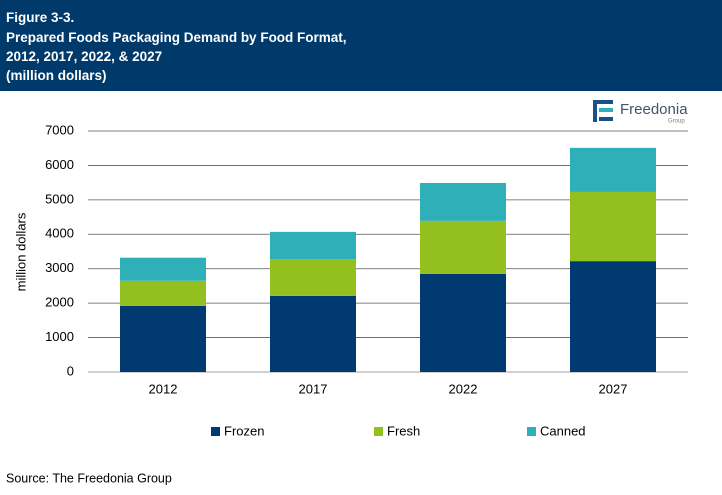 This screenshot has width=722, height=495. What do you see at coordinates (59, 129) in the screenshot?
I see `y-tick-label: 7000` at bounding box center [59, 129].